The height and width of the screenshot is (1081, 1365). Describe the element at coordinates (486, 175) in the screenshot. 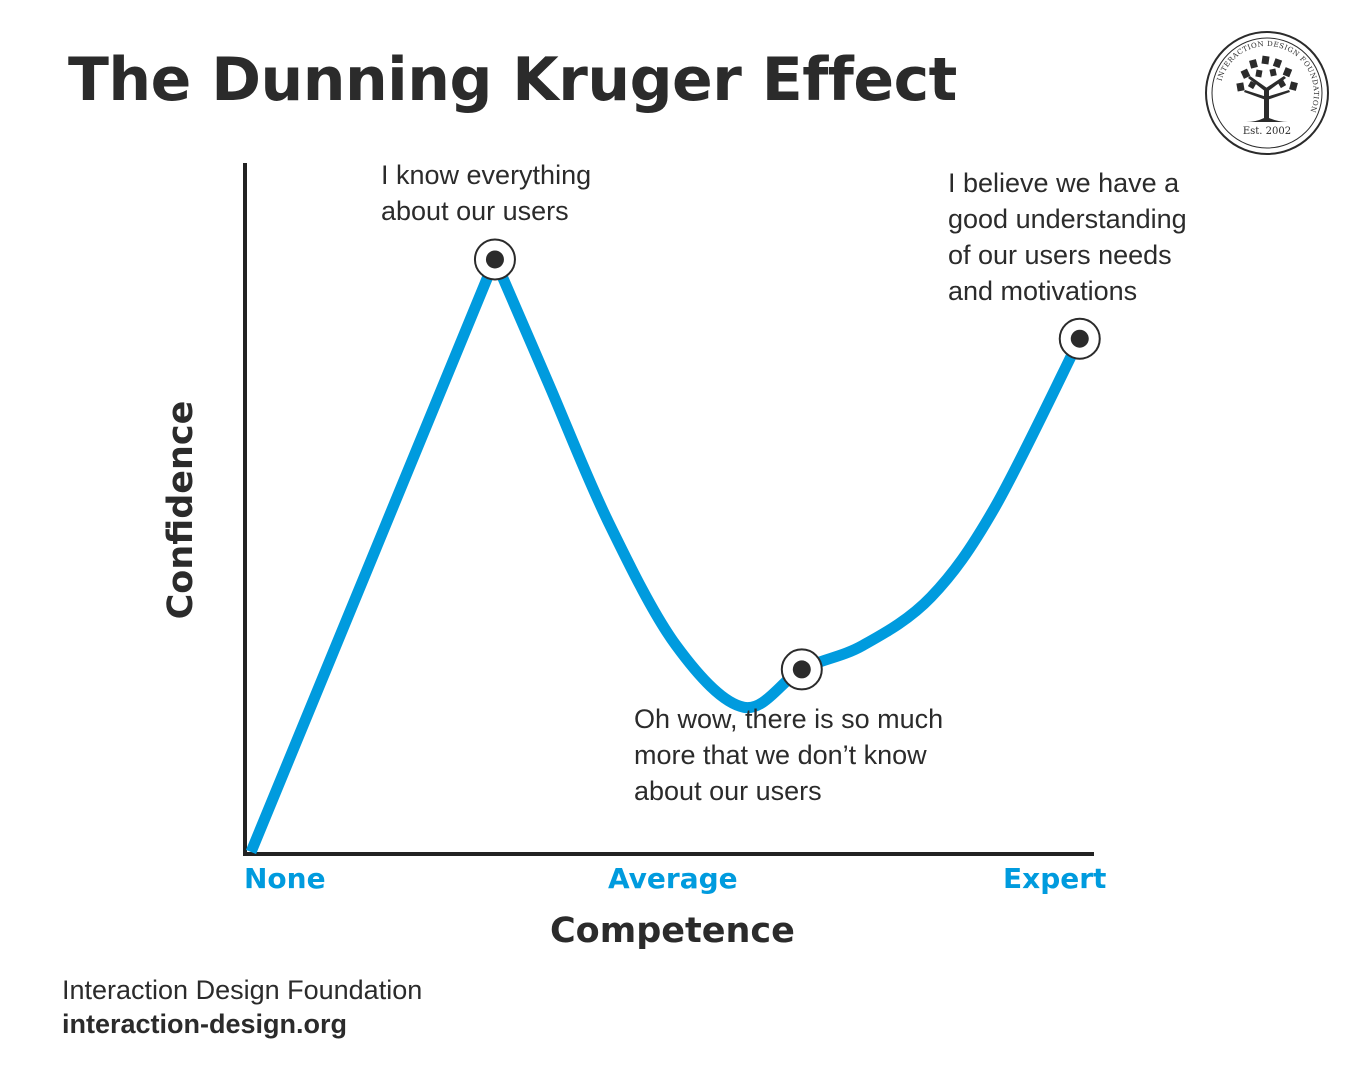

I see `annotation-peak-line-1: I know everything` at that location.